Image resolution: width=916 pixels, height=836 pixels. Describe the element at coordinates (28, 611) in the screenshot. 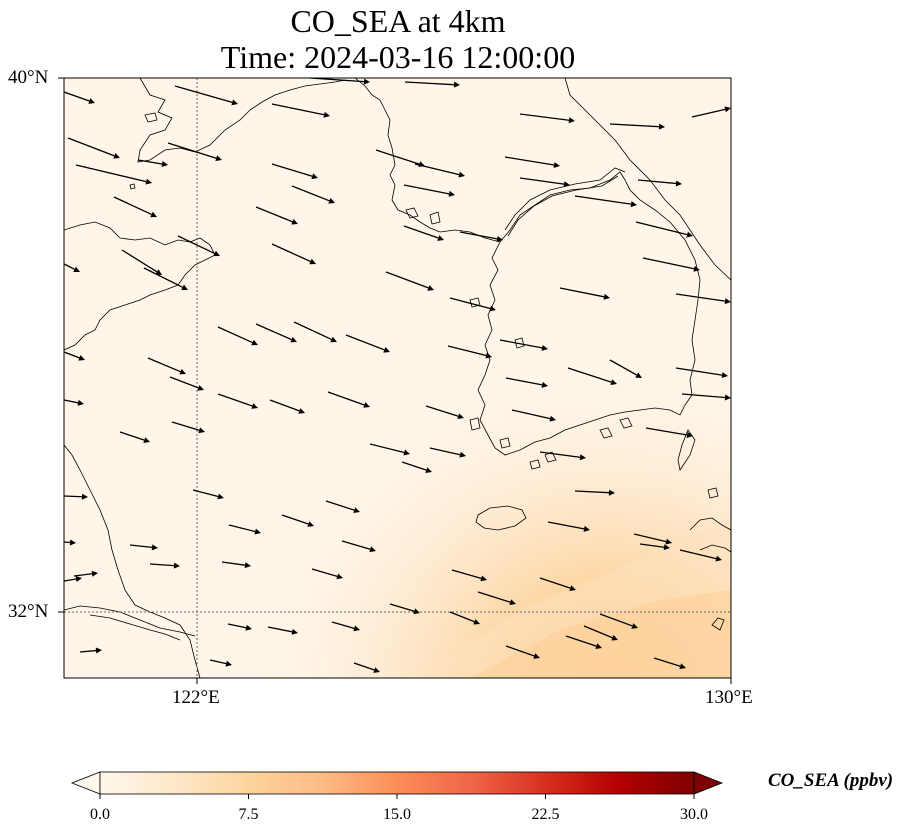

I see `lat-tick-label-32: 32°N` at that location.